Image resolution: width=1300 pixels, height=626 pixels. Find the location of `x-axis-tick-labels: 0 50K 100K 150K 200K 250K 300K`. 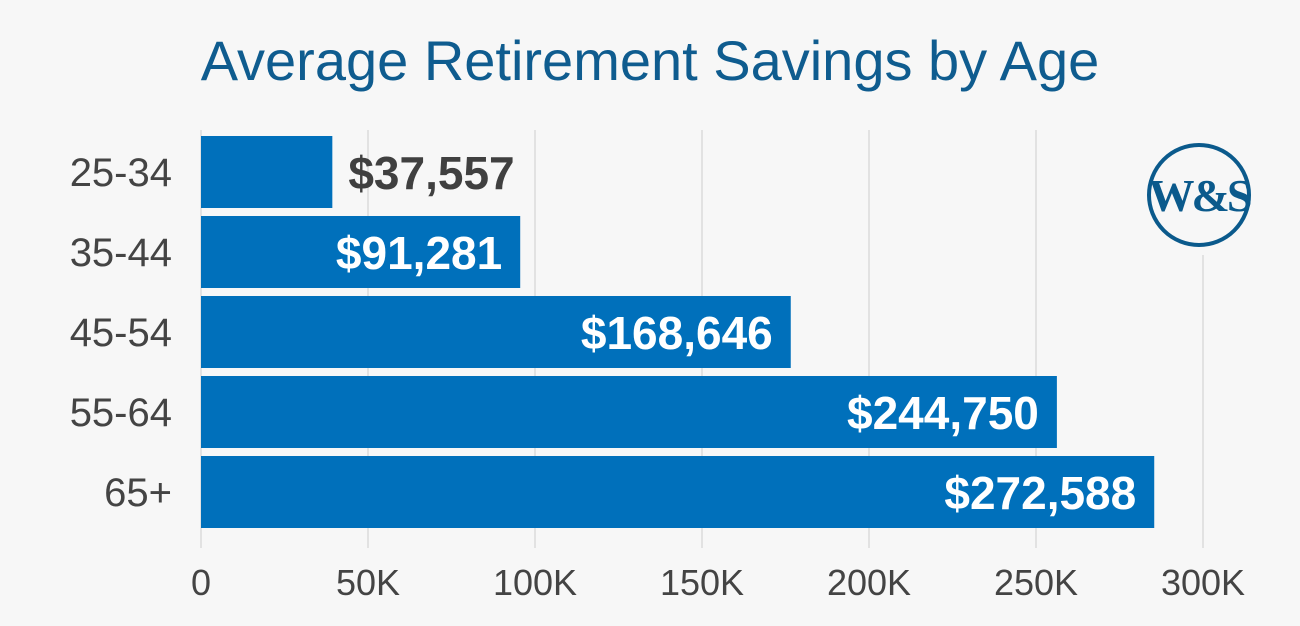

x-axis-tick-labels: 0 50K 100K 150K 200K 250K 300K is located at coordinates (718, 582).